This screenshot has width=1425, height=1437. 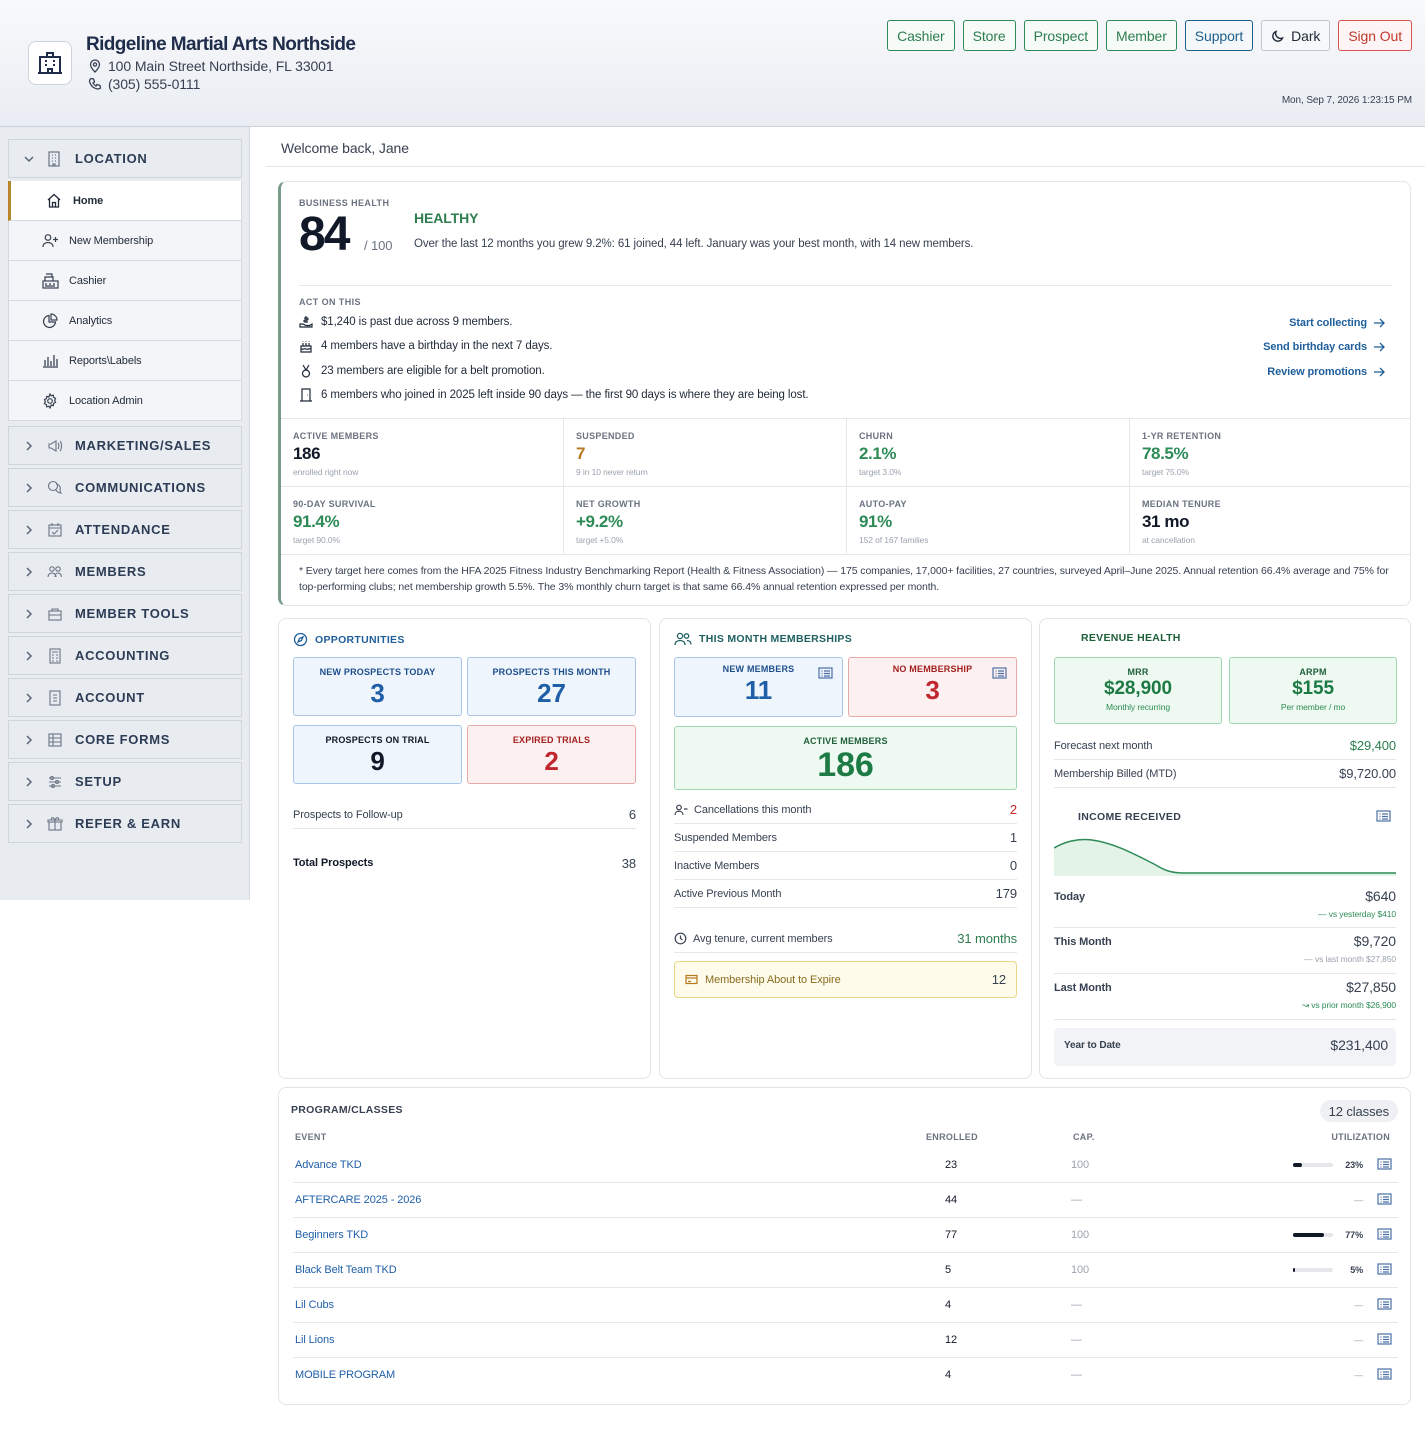 I want to click on sidebar-item-analytics: Analytics, so click(x=125, y=321).